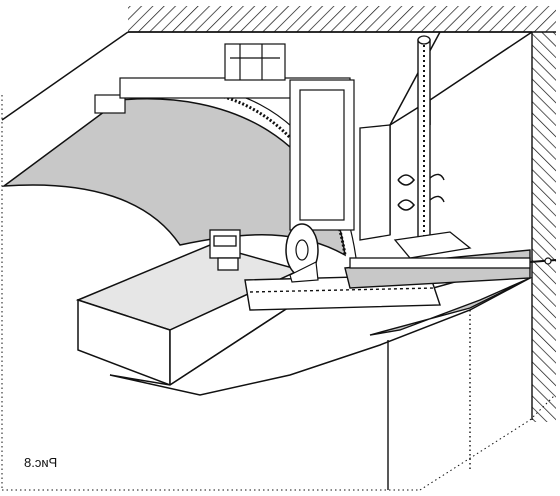 The width and height of the screenshot is (560, 496). What do you see at coordinates (543, 227) in the screenshot?
I see `wall-hatch` at bounding box center [543, 227].